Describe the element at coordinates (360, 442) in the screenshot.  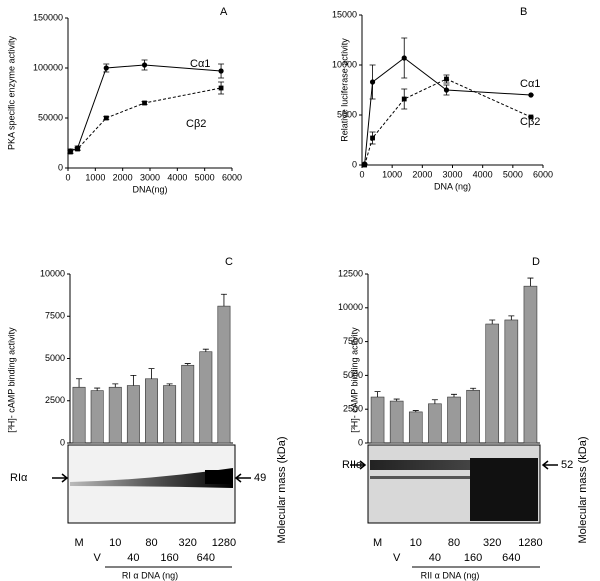
I see `y-tick-label: 0` at that location.